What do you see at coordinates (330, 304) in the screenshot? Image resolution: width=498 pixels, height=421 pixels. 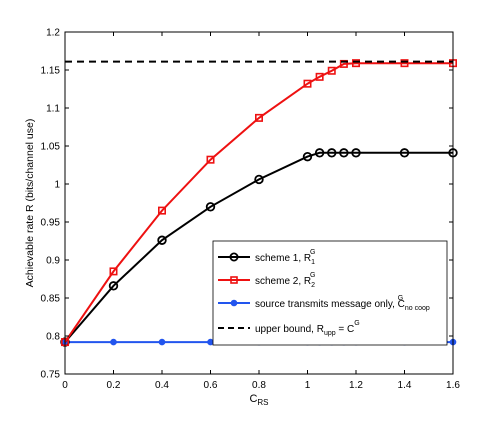 I see `legend-source-main: source transmits message only, C` at bounding box center [330, 304].